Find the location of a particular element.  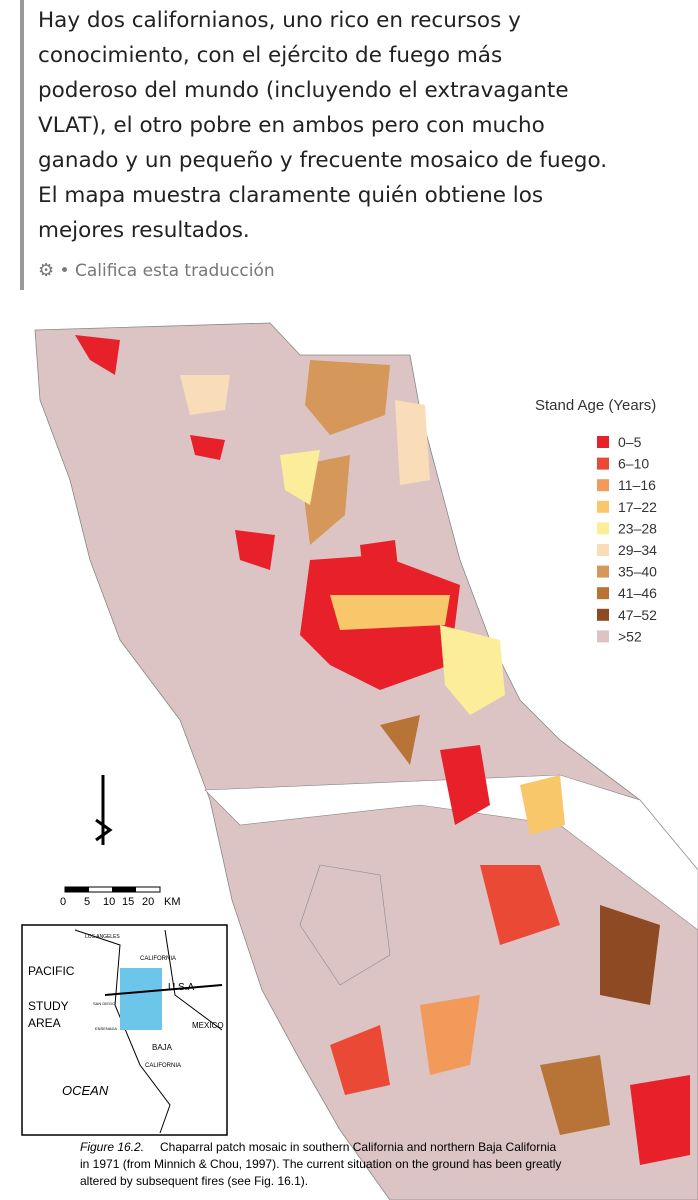

post-line: mejores resultados. is located at coordinates (144, 230).